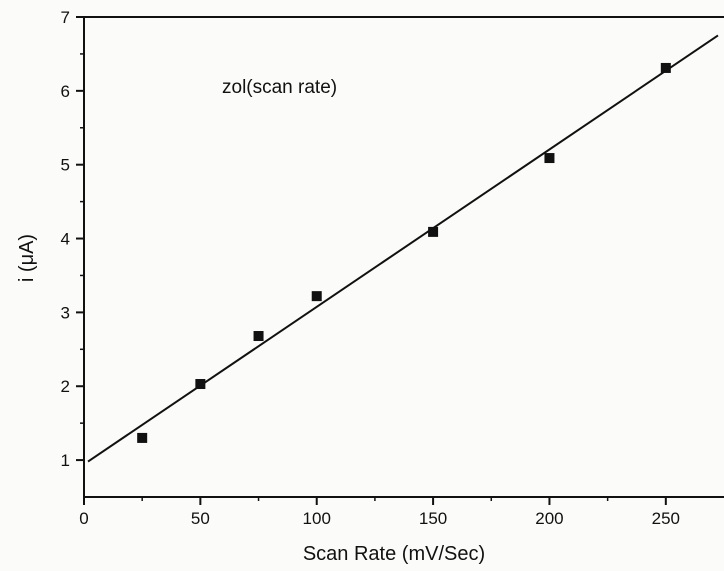 This screenshot has width=724, height=571. Describe the element at coordinates (433, 518) in the screenshot. I see `x-tick-label: 150` at that location.